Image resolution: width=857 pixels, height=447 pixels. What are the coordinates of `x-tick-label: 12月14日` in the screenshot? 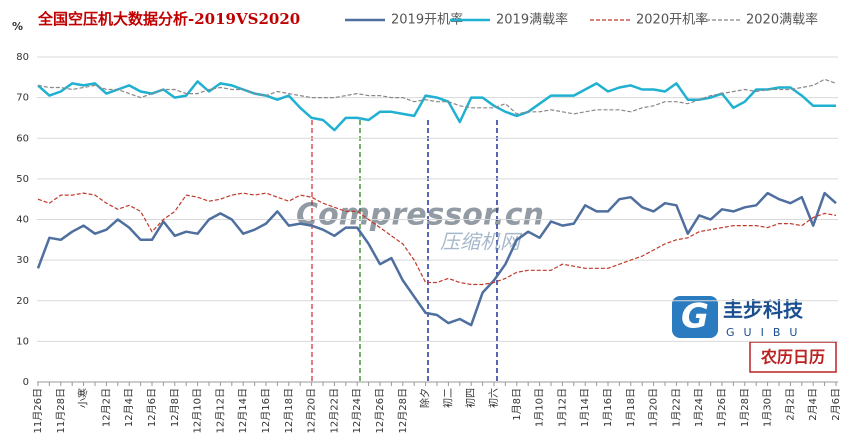 It's located at (243, 410).